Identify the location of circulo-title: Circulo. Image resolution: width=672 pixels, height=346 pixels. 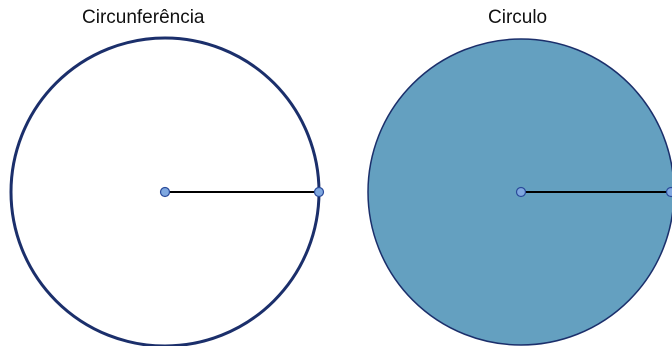
(518, 17).